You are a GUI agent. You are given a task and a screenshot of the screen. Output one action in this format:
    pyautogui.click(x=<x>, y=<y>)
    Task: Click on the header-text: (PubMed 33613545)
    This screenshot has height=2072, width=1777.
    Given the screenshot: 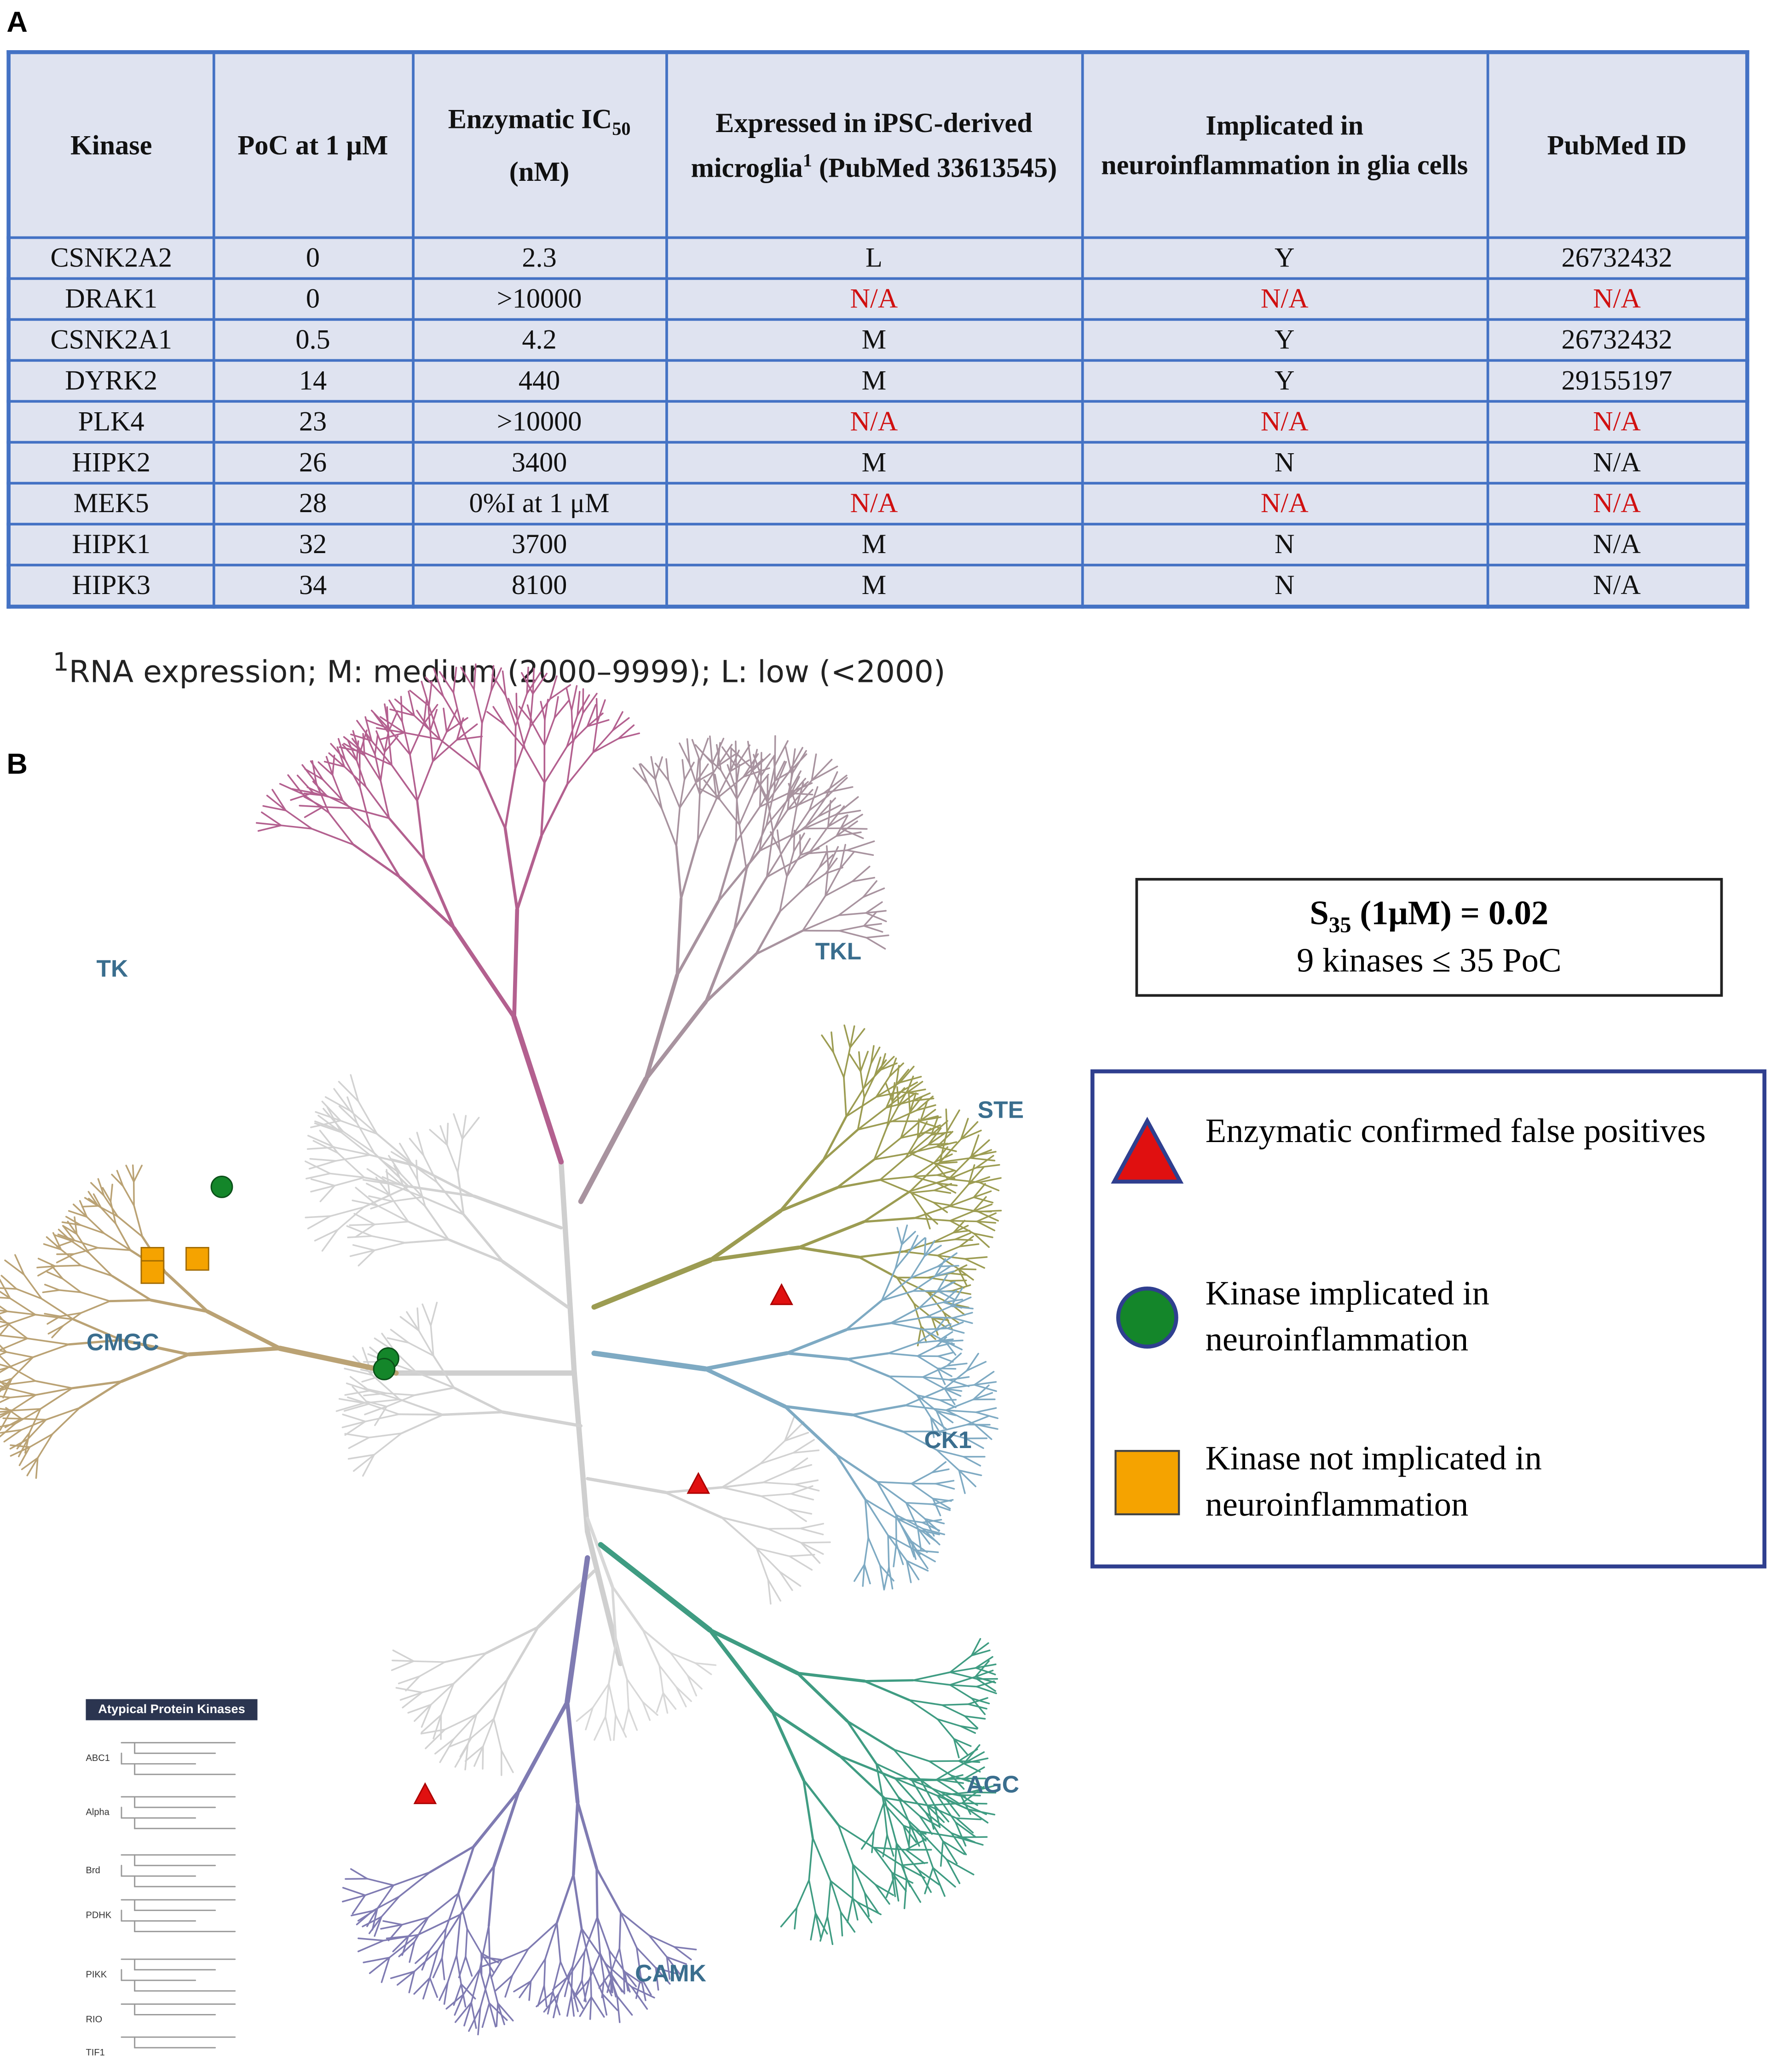 What is the action you would take?
    pyautogui.click(x=938, y=167)
    